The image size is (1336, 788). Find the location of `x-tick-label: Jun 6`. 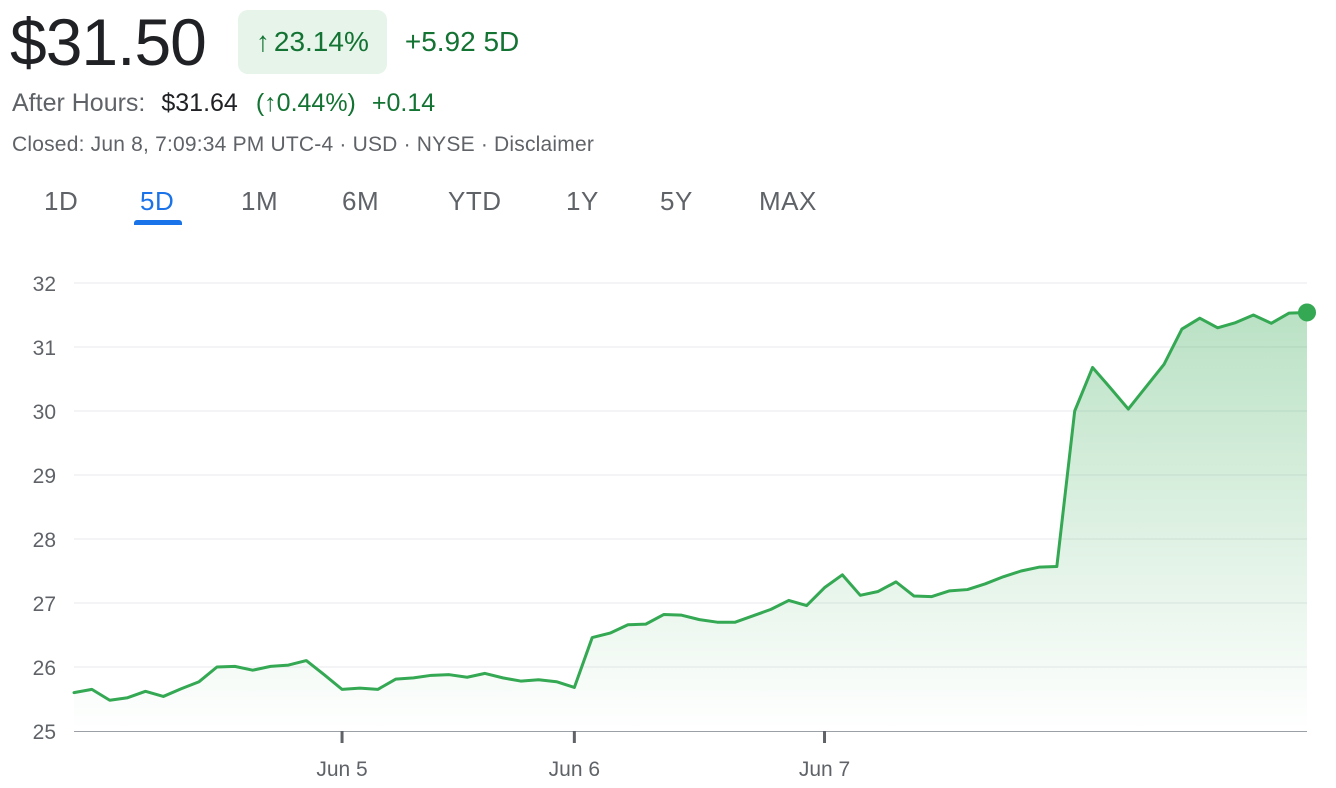

x-tick-label: Jun 6 is located at coordinates (574, 769).